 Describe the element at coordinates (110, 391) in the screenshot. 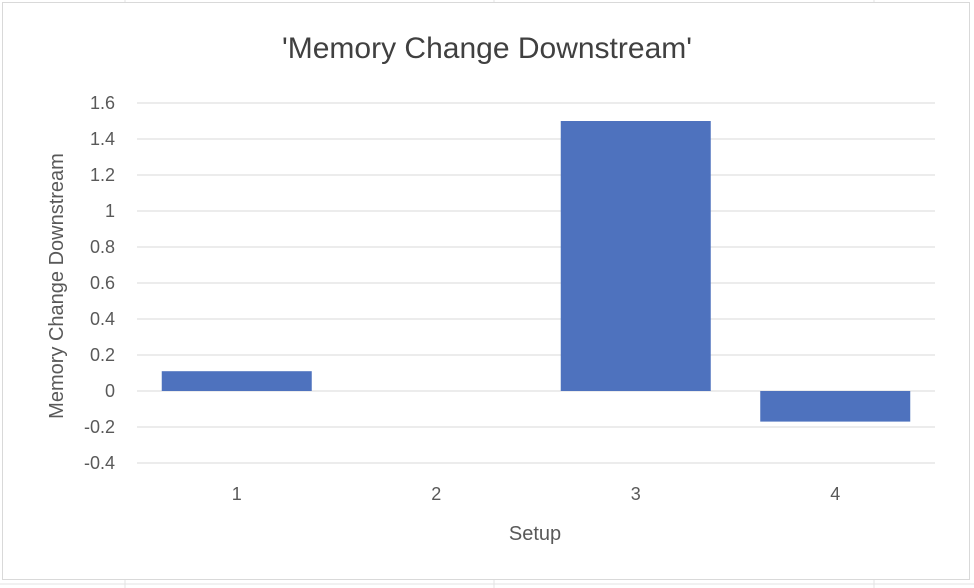

I see `y-tick-label: 0` at that location.